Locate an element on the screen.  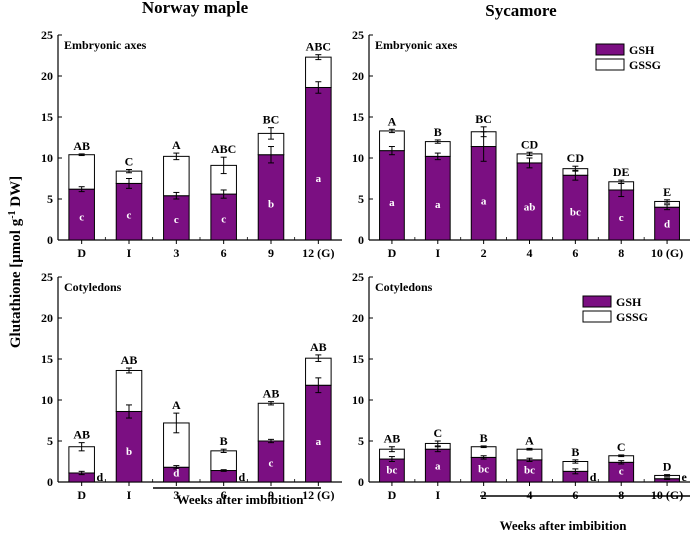
column-title-sycamore: Sycamore is located at coordinates (521, 10).